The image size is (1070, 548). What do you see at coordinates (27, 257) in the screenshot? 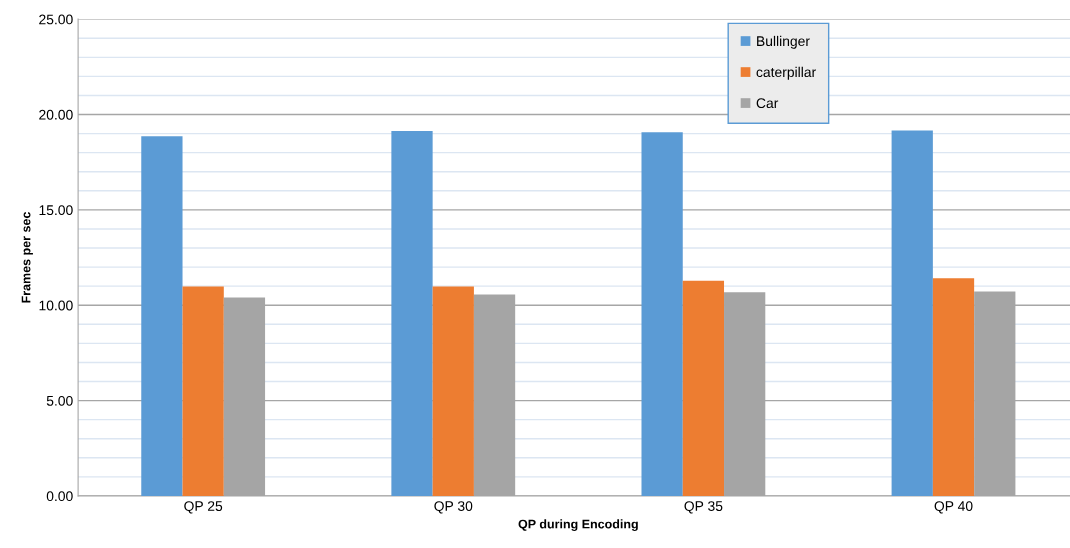
I see `y-axis-title: Frames per sec` at bounding box center [27, 257].